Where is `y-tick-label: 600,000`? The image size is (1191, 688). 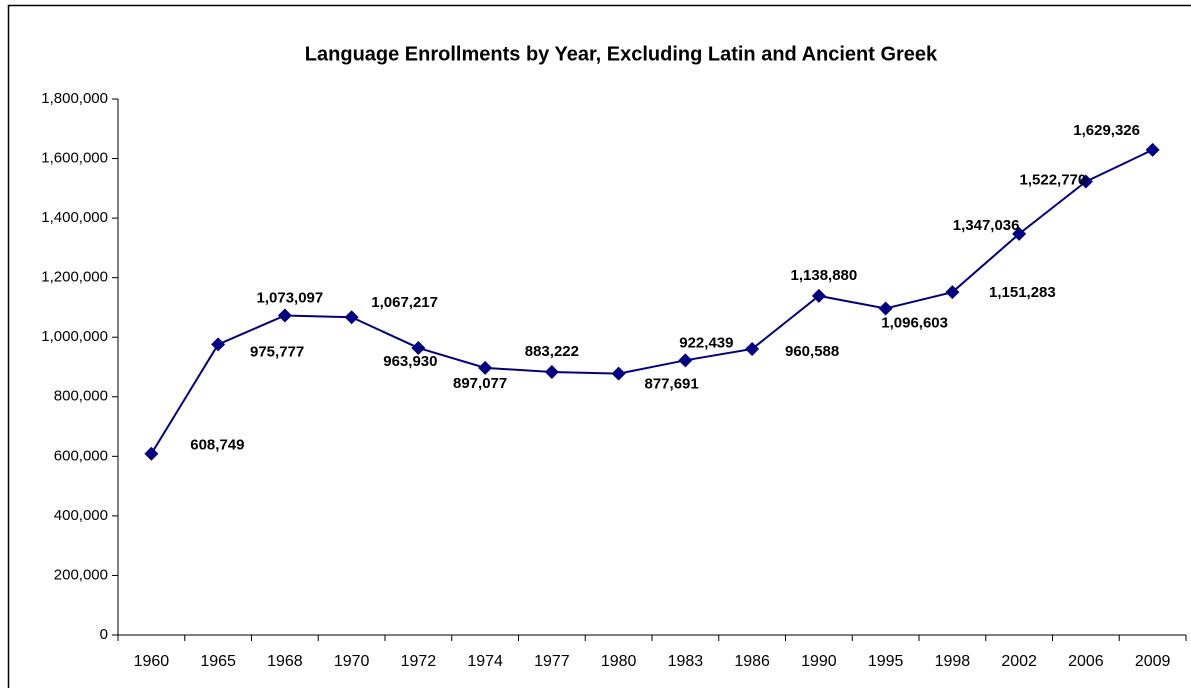 y-tick-label: 600,000 is located at coordinates (81, 455).